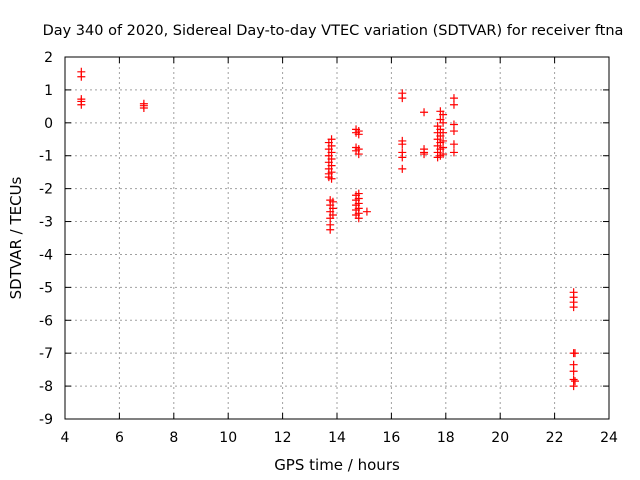 Image resolution: width=640 pixels, height=480 pixels. I want to click on y-tick-label: -8, so click(46, 387).